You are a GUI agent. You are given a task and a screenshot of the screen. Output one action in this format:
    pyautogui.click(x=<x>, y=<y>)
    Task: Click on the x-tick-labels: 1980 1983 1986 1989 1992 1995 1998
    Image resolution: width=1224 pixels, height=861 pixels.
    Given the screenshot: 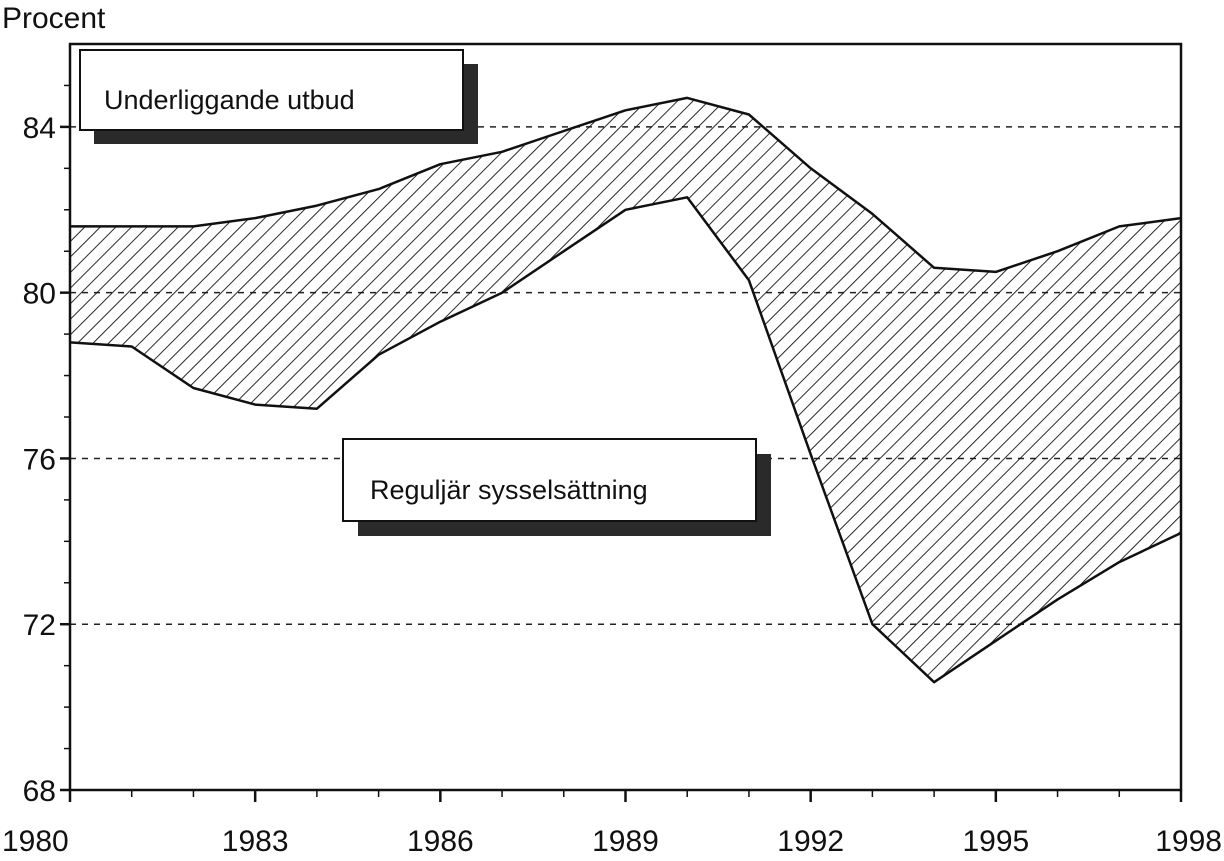 What is the action you would take?
    pyautogui.click(x=612, y=841)
    